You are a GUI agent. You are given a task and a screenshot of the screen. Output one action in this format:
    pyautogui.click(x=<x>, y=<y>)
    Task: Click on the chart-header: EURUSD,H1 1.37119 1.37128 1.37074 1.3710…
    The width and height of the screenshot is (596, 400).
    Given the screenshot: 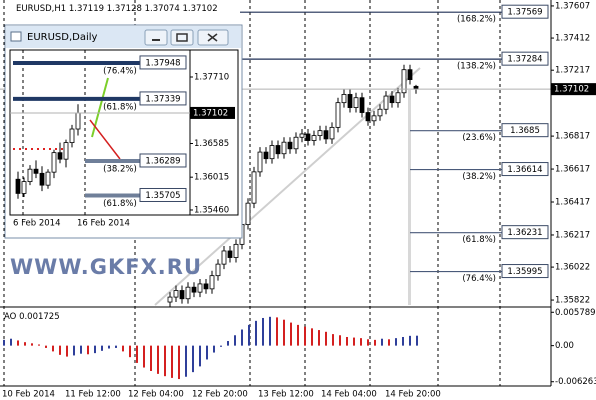 What is the action you would take?
    pyautogui.click(x=117, y=9)
    